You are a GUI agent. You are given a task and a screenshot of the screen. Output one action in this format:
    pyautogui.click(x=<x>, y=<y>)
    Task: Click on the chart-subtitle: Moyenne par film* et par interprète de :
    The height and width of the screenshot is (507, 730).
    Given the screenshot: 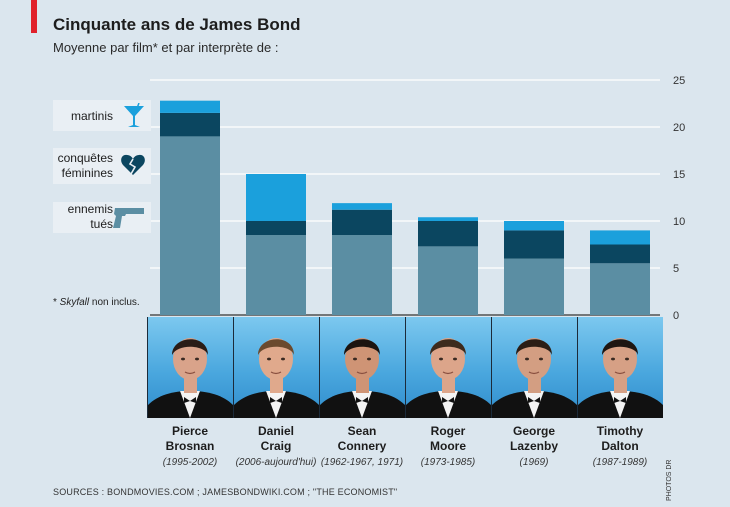 What is the action you would take?
    pyautogui.click(x=166, y=47)
    